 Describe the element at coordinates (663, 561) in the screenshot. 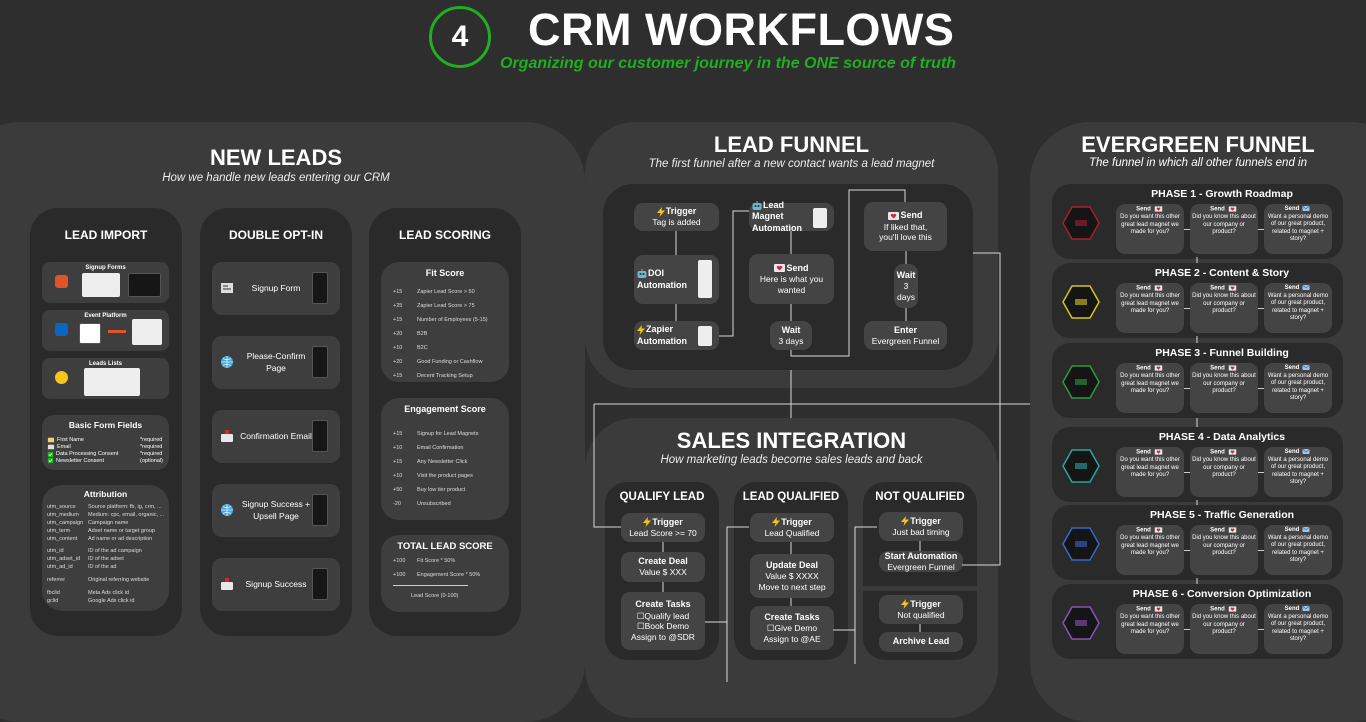

I see `card-heading: Create Deal` at that location.